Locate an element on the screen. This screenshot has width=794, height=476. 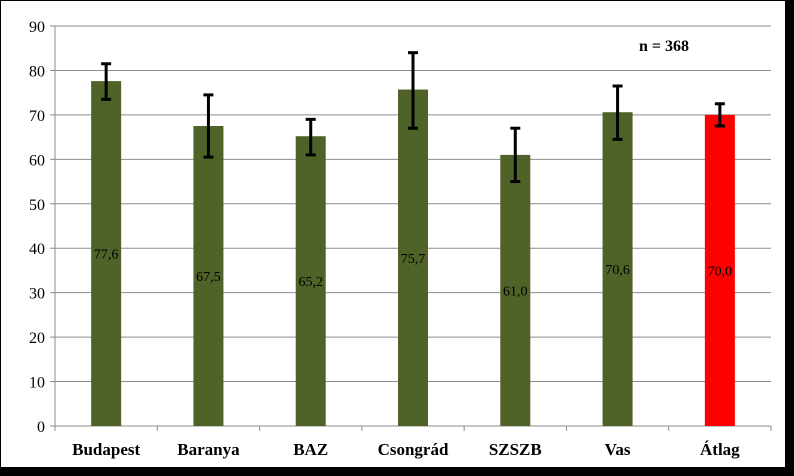
x-tick-label: Budapest is located at coordinates (106, 449).